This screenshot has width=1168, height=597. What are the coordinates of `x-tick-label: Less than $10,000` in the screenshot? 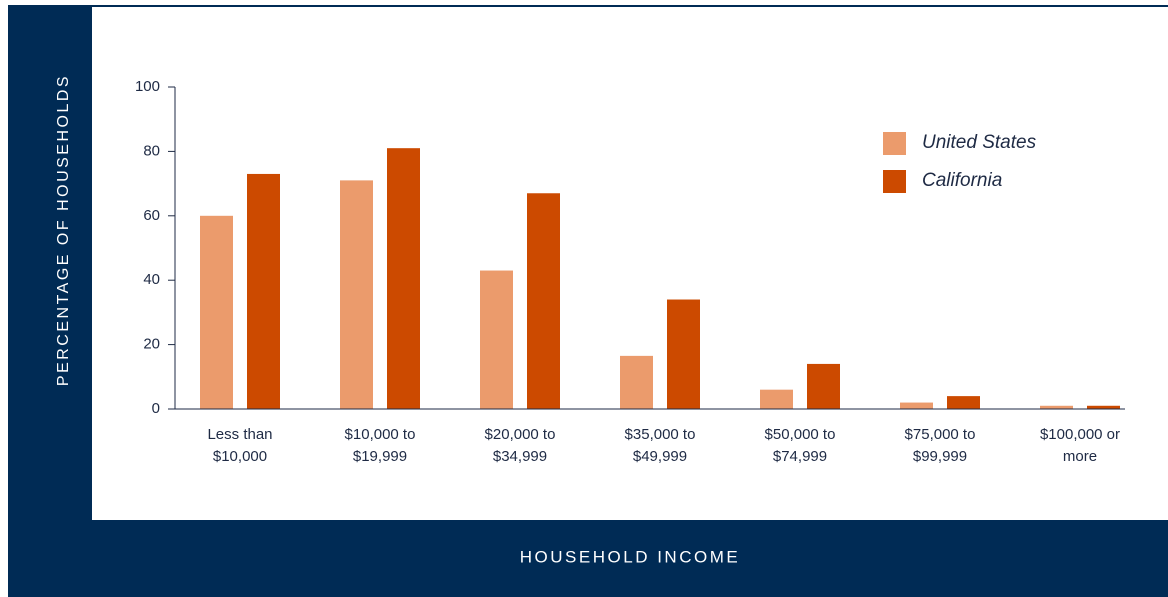 It's located at (240, 445).